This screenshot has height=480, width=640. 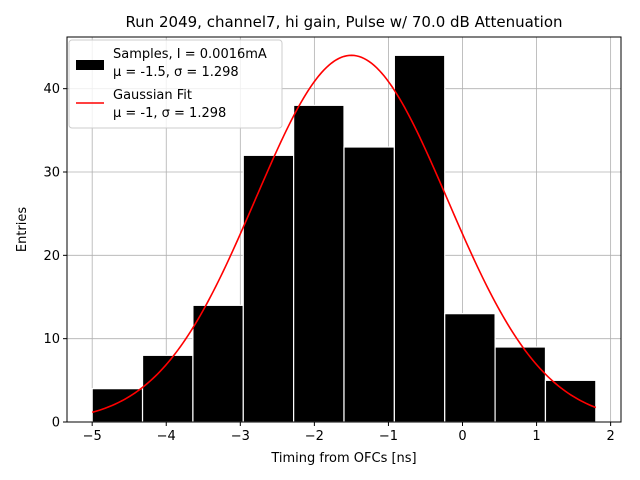 I want to click on x-tick-label-1: −4, so click(x=166, y=436).